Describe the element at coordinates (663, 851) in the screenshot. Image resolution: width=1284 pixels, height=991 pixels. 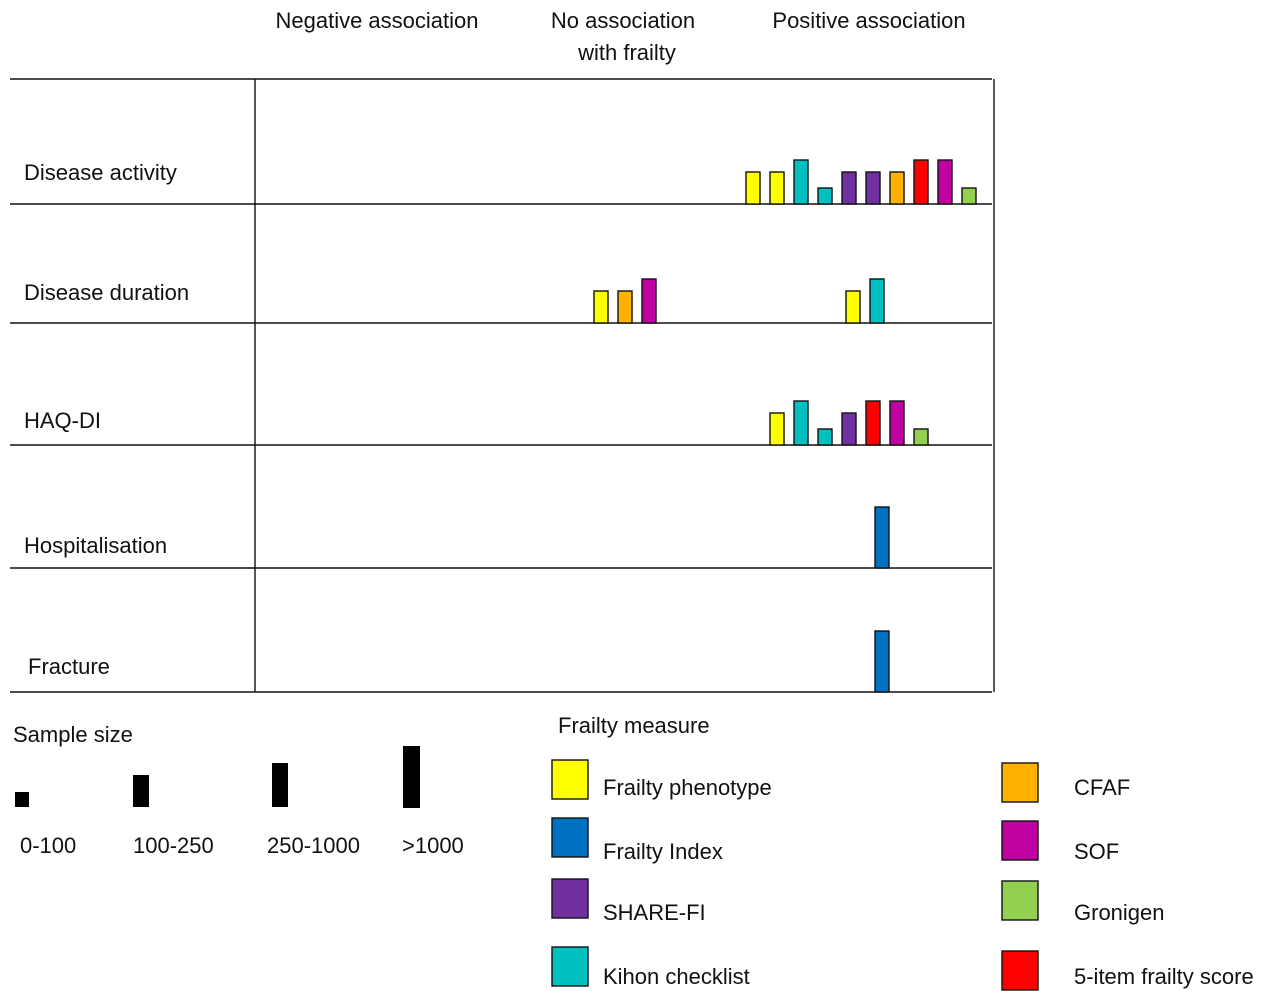
I see `legend-label-frailty-index: Frailty Index` at that location.